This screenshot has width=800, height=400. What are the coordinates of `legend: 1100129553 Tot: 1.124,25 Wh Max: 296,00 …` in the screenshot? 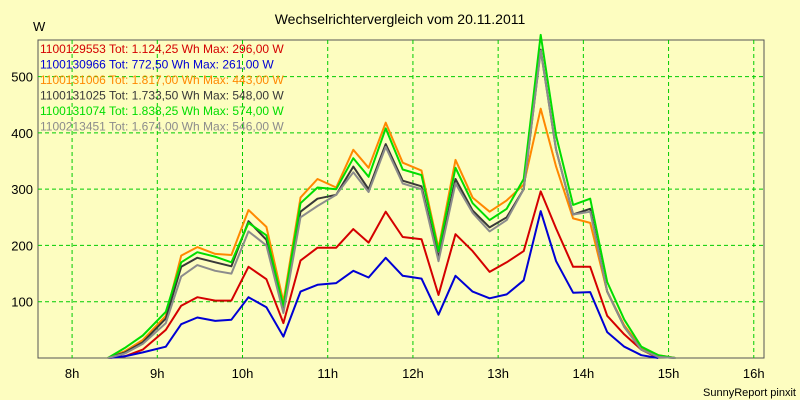 It's located at (162, 88).